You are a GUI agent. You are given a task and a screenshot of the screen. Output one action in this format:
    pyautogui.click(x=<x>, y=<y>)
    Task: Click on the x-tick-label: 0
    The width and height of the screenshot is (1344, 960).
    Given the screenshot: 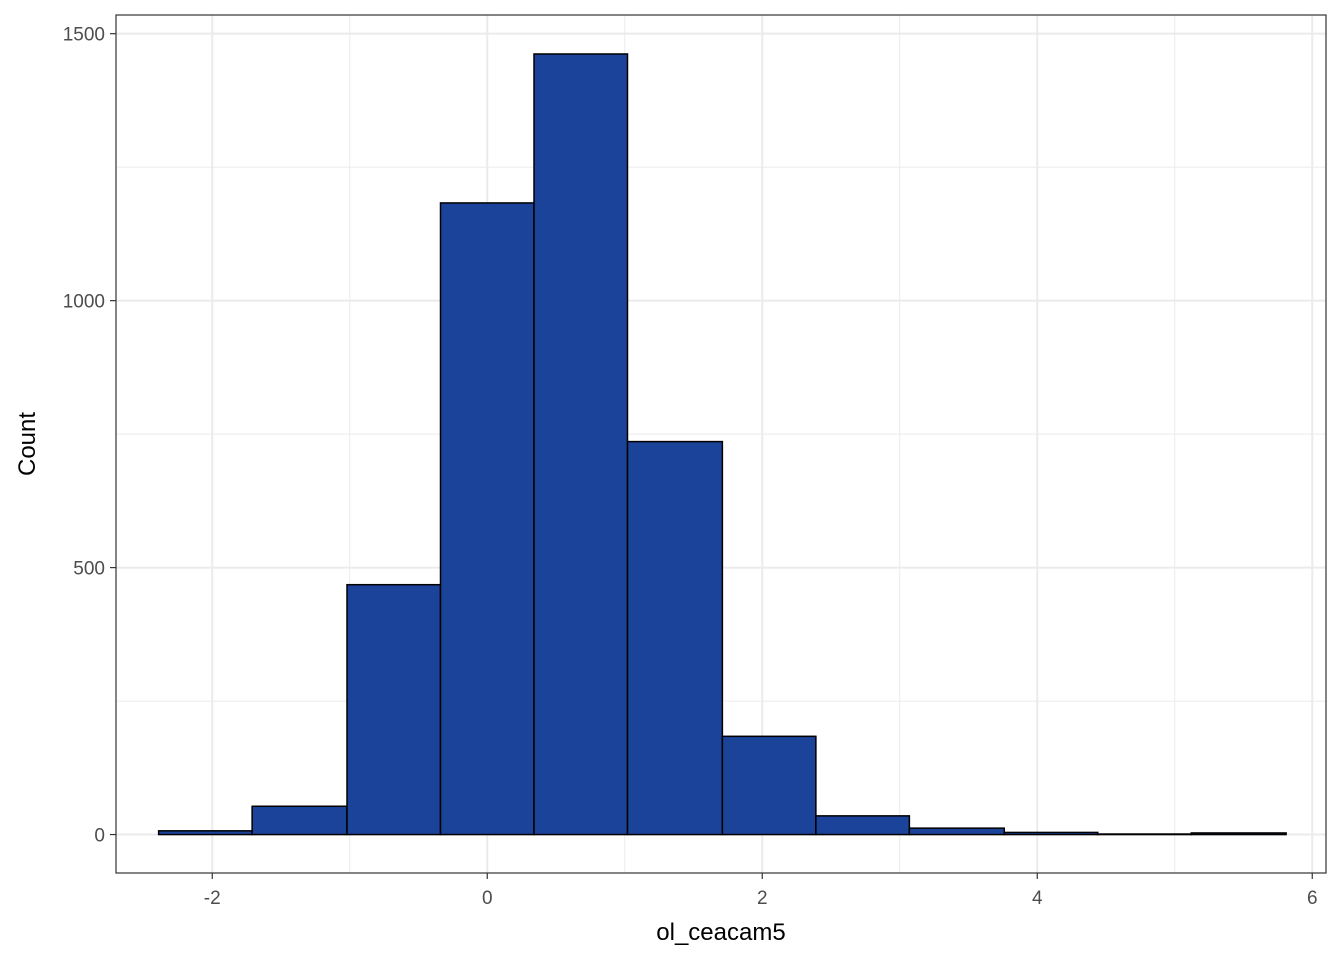 What is the action you would take?
    pyautogui.click(x=487, y=898)
    